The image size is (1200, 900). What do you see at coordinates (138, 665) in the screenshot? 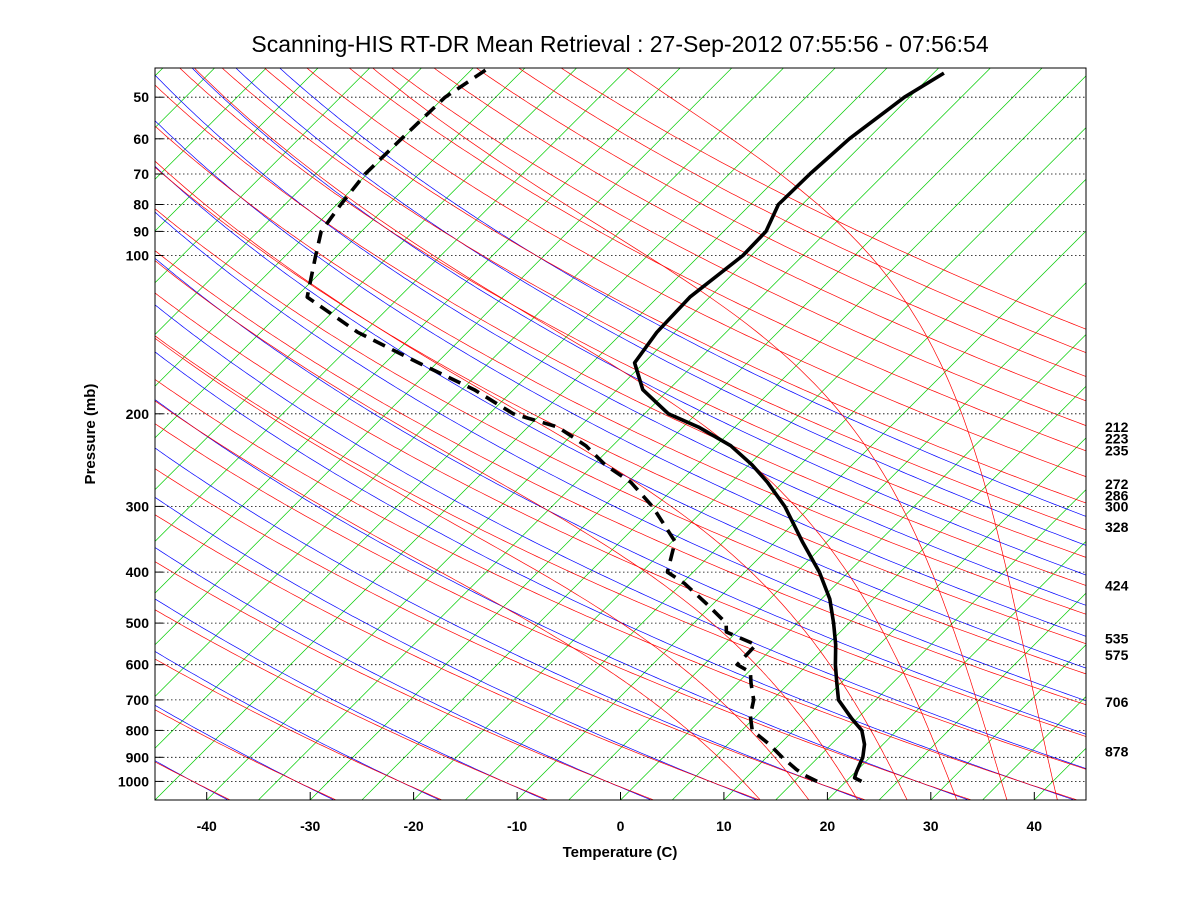
I see `y-tick-label: 600` at bounding box center [138, 665].